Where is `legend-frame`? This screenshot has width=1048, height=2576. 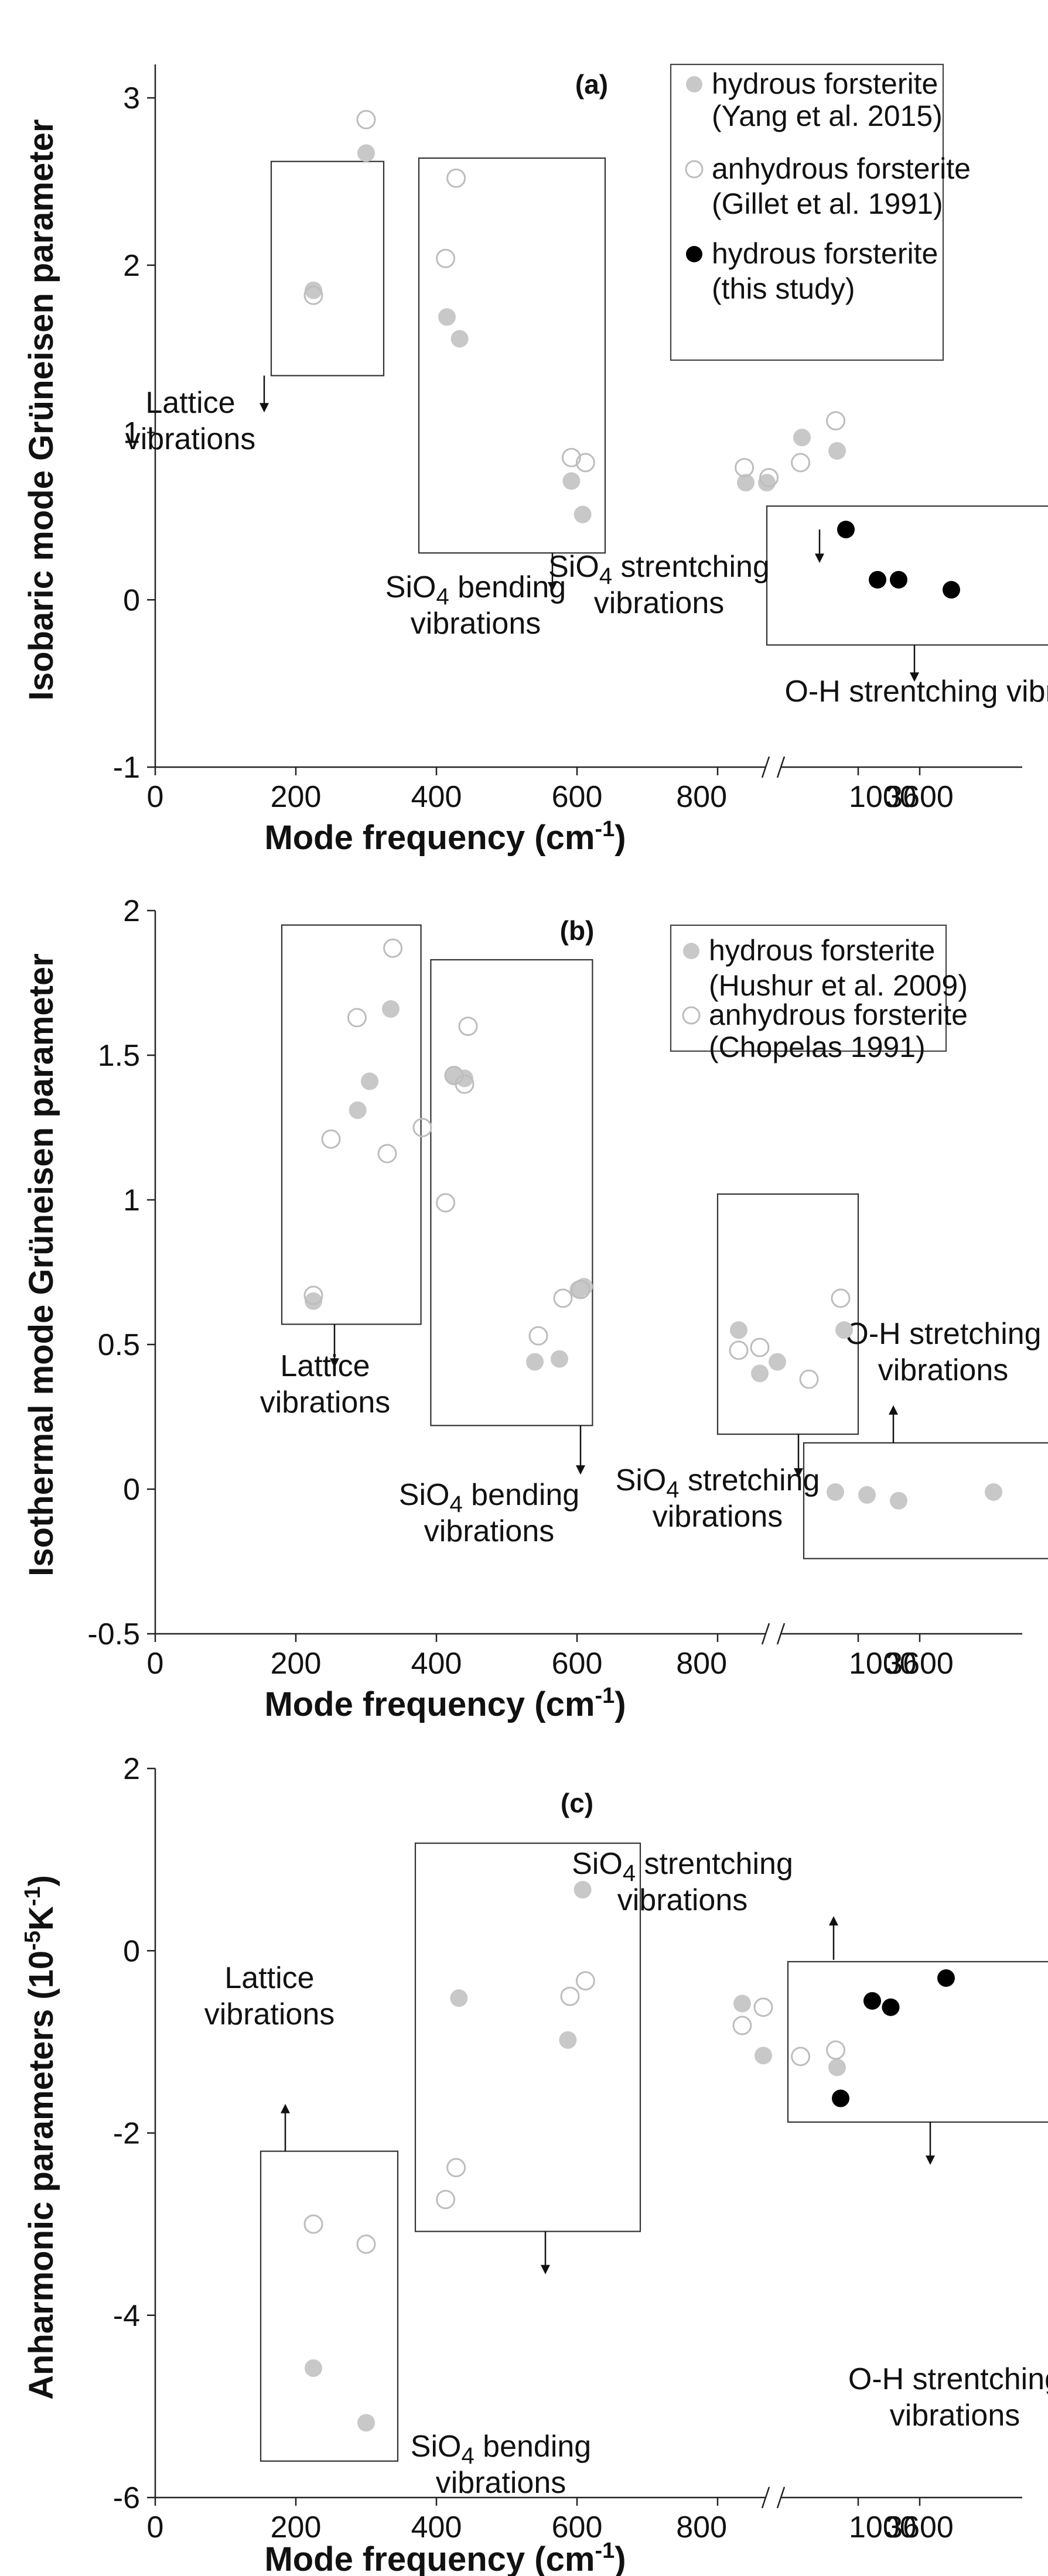
legend-frame is located at coordinates (808, 988).